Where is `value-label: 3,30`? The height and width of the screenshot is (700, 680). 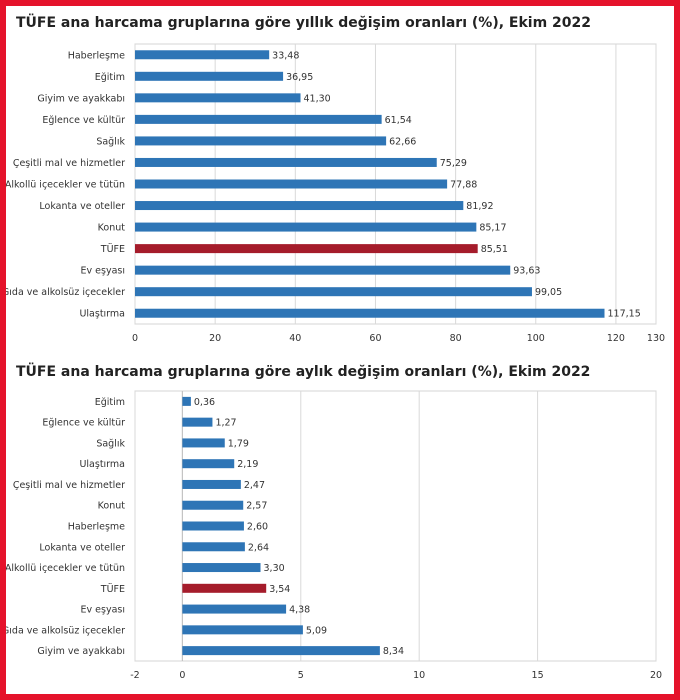
value-label: 3,30 is located at coordinates (274, 568).